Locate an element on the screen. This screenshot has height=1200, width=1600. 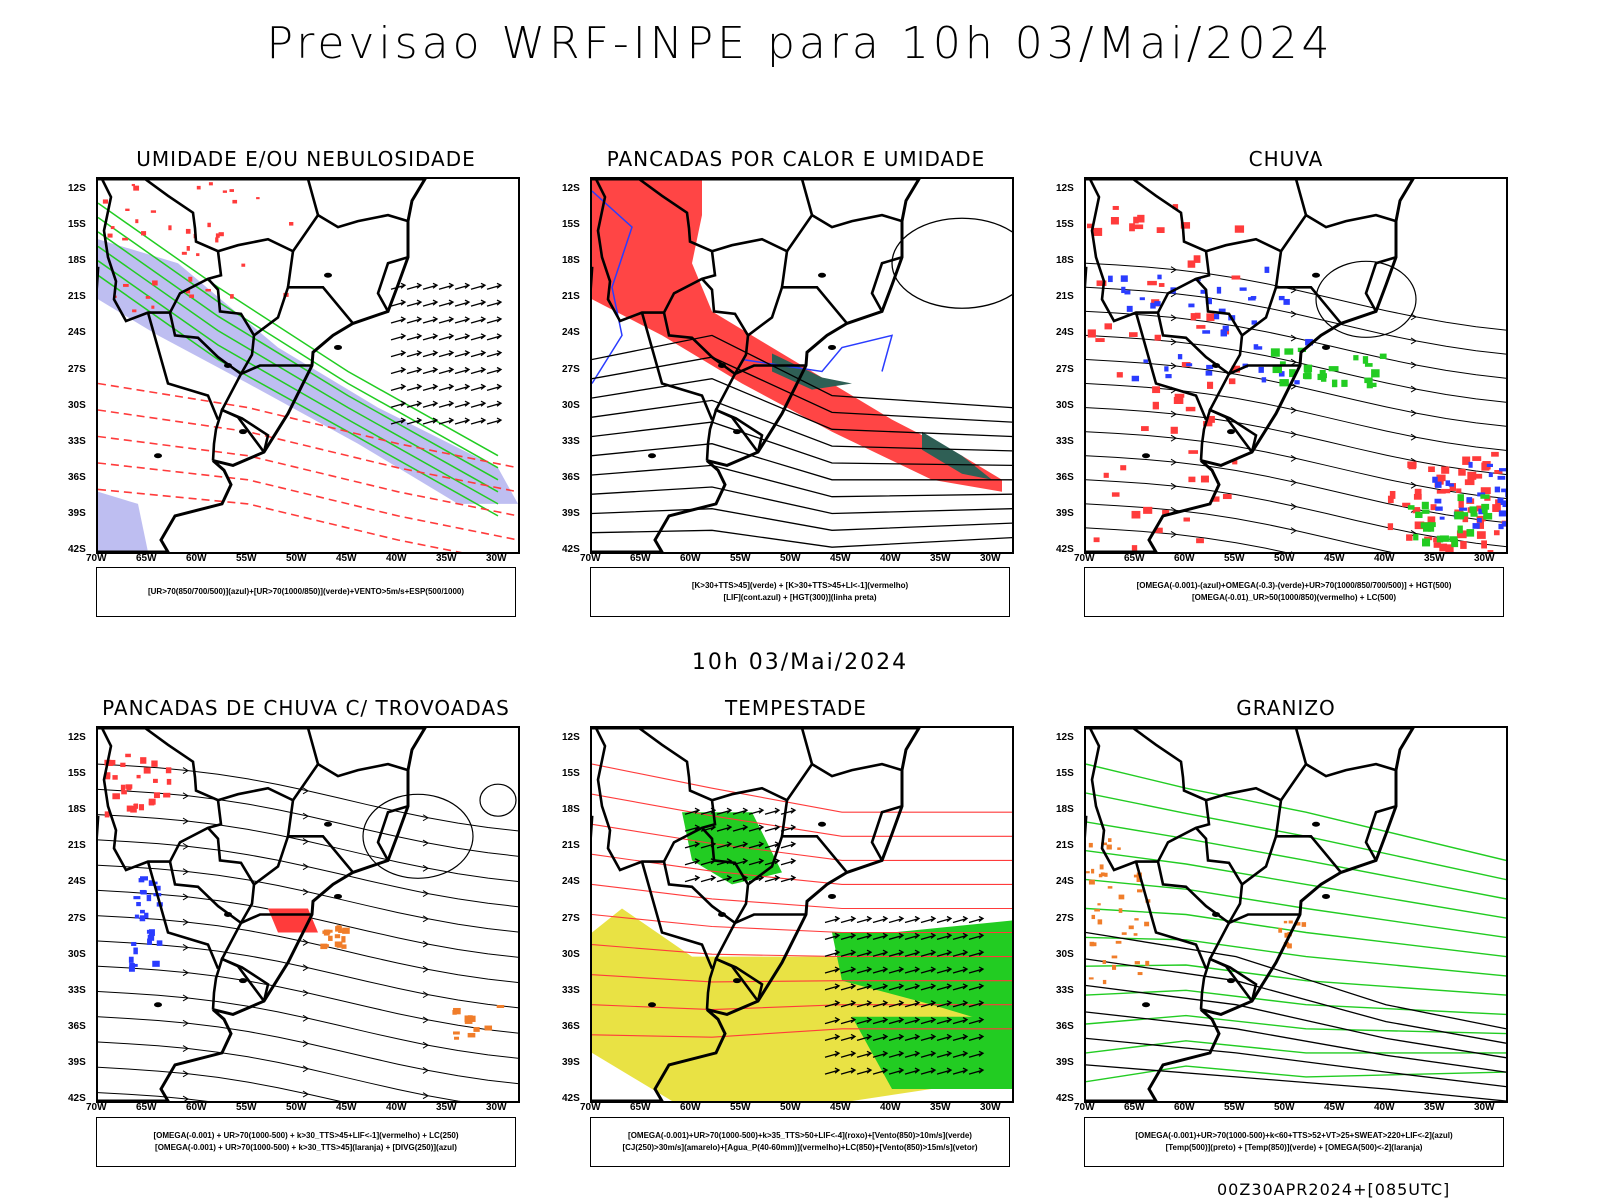
lon-tick-label: 70W is located at coordinates (96, 558).